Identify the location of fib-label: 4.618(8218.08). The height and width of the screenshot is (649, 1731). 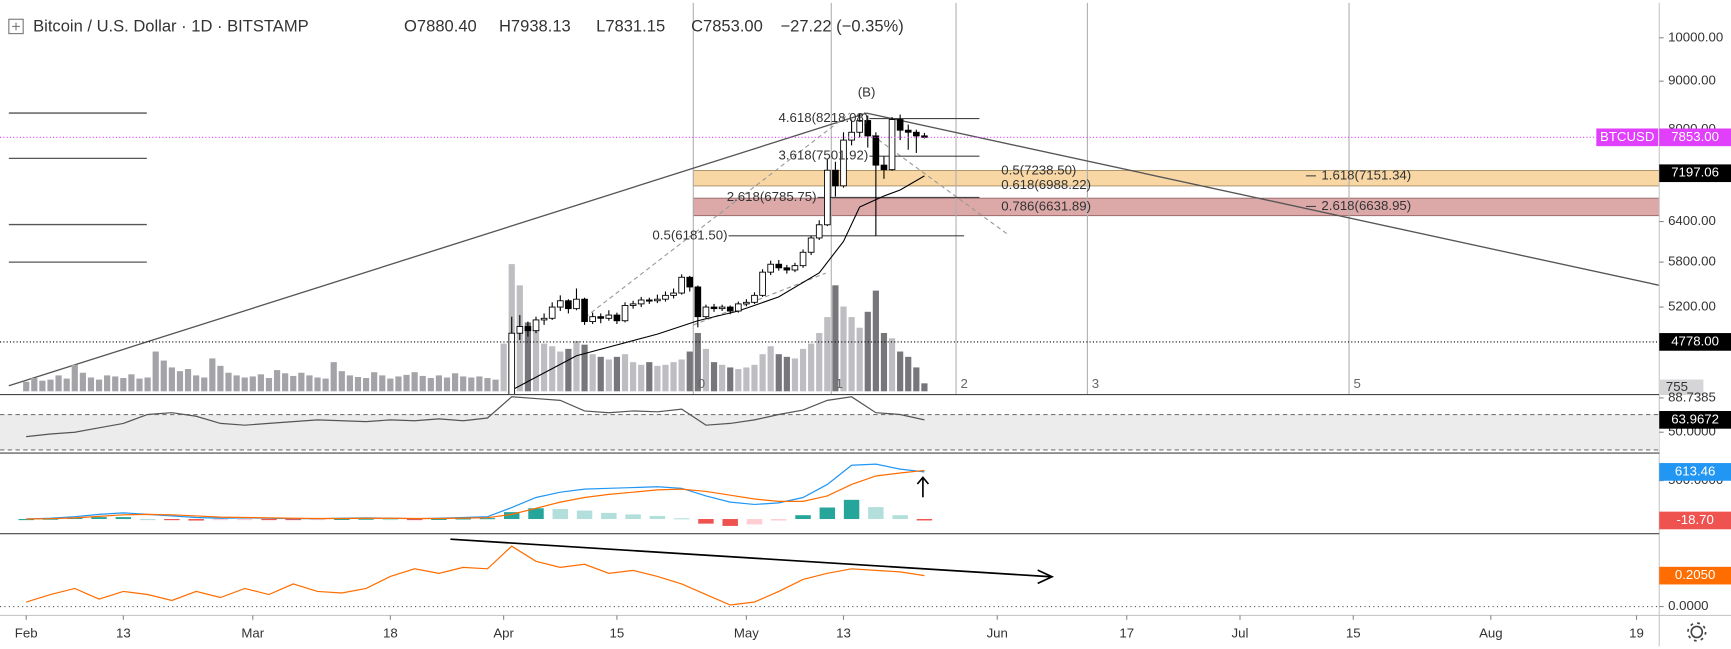
(824, 117).